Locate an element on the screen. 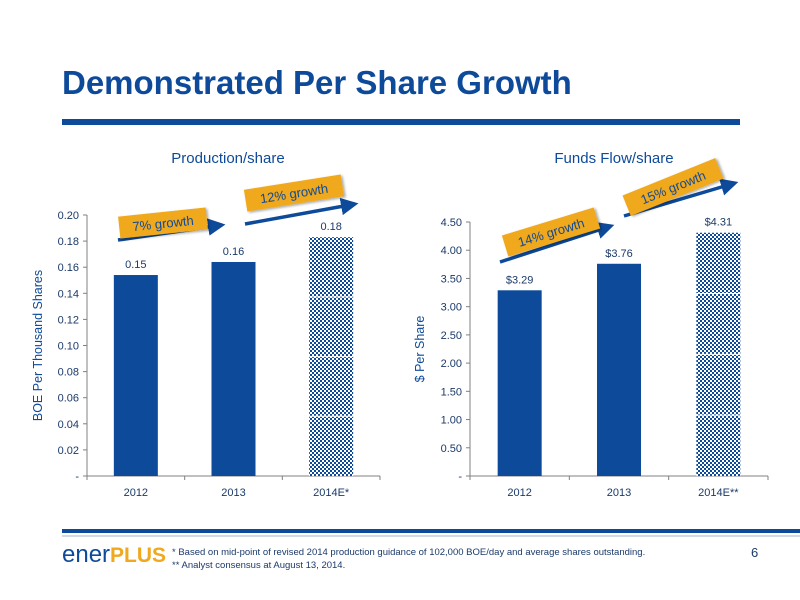 This screenshot has width=800, height=600. y-tick-label: 0.08 is located at coordinates (68, 373).